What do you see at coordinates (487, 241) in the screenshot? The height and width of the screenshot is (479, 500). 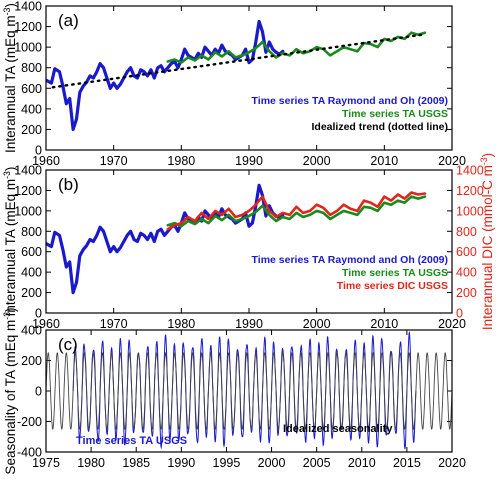 I see `y2-axis-label: Interannual DIC (mmol-C m-3)` at bounding box center [487, 241].